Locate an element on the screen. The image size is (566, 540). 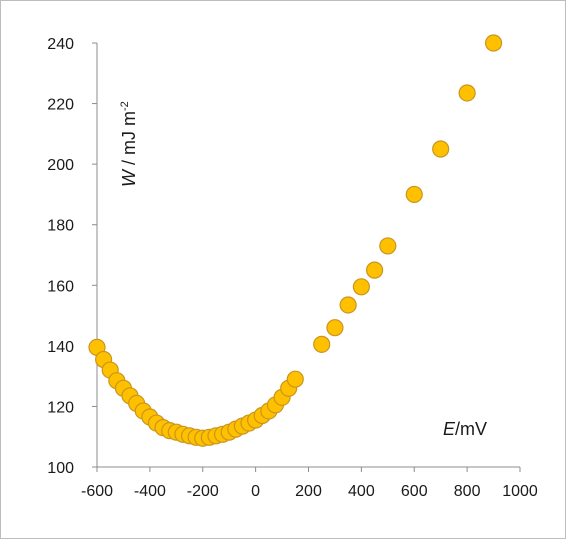
y-tick-label: 200 is located at coordinates (60, 165).